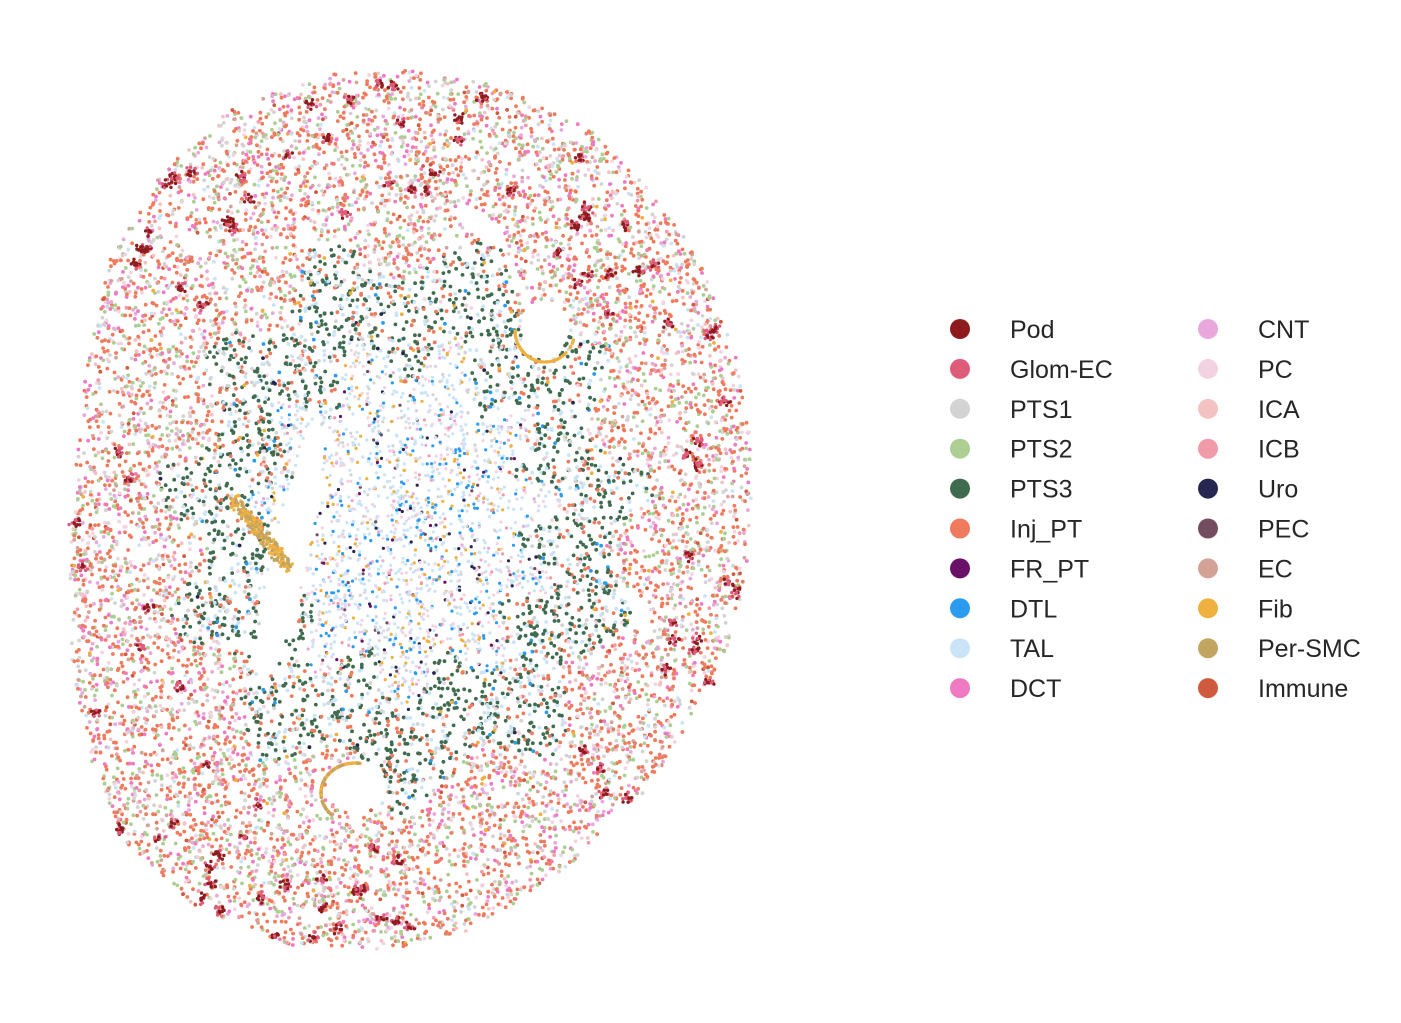 This screenshot has width=1401, height=1023. What do you see at coordinates (160, 478) in the screenshot?
I see `cell-point-uro` at bounding box center [160, 478].